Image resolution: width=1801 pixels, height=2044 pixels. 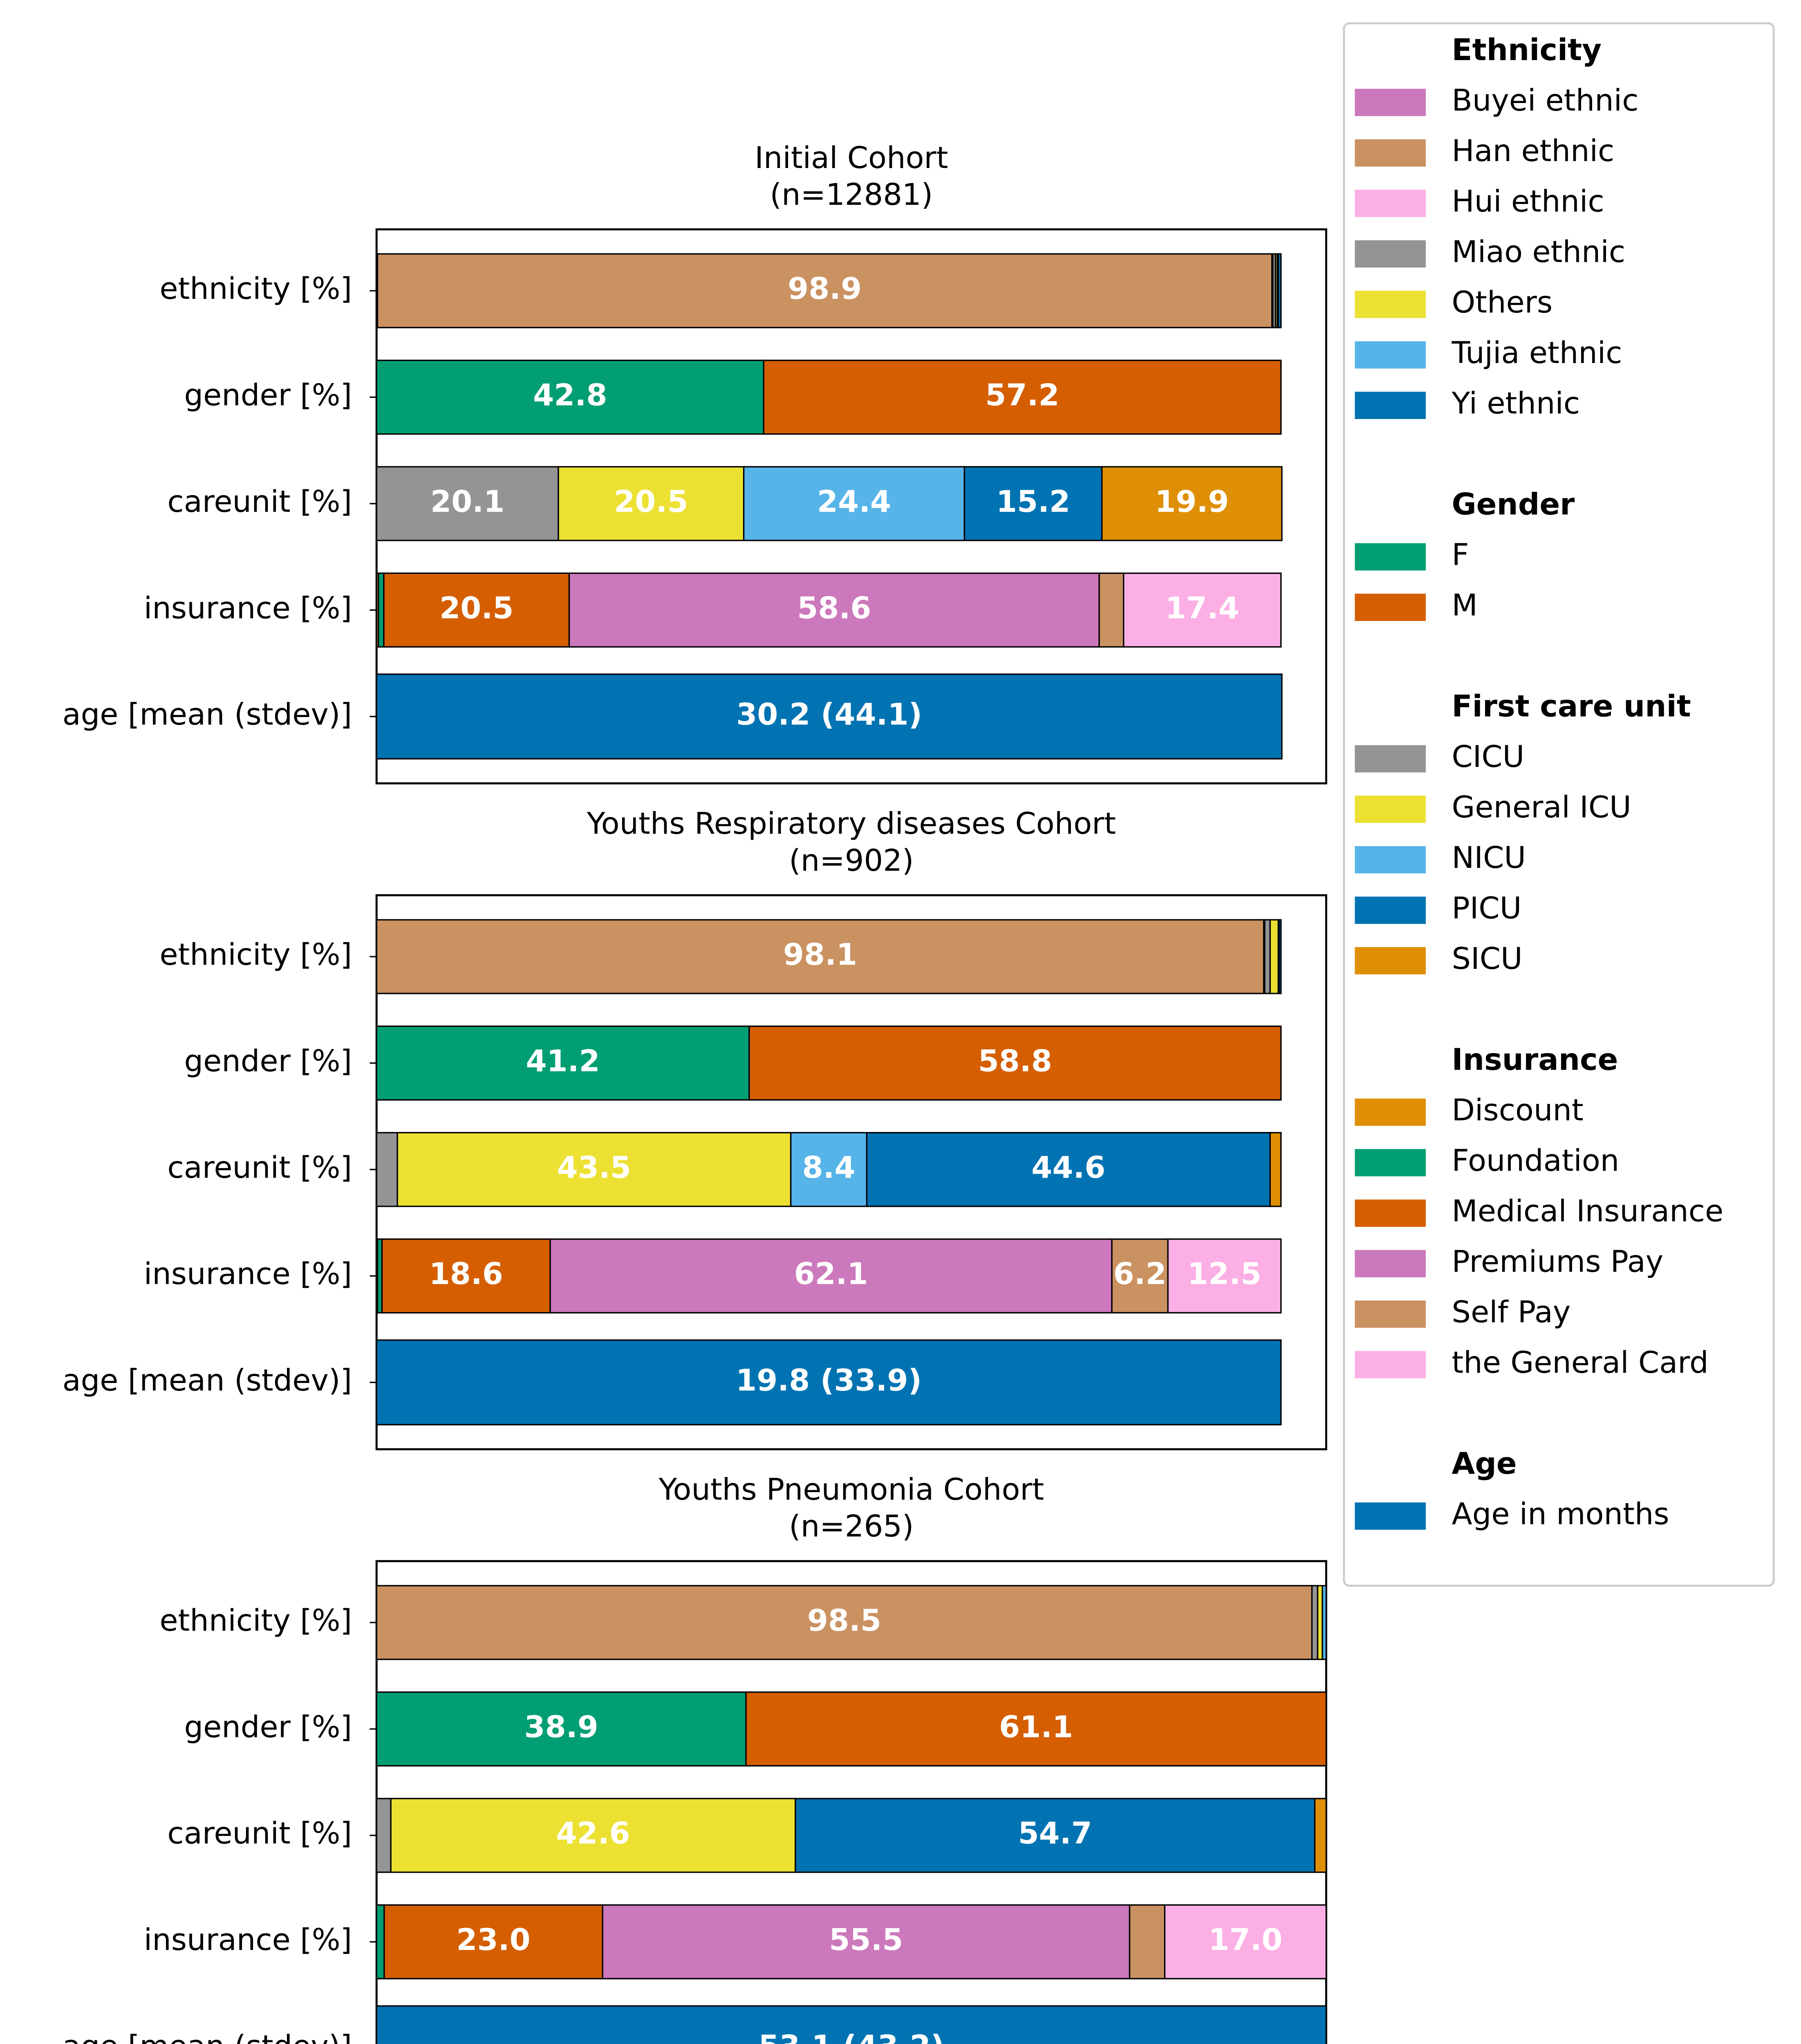 What do you see at coordinates (851, 1490) in the screenshot?
I see `chart-title: Youths Pneumonia Cohort` at bounding box center [851, 1490].